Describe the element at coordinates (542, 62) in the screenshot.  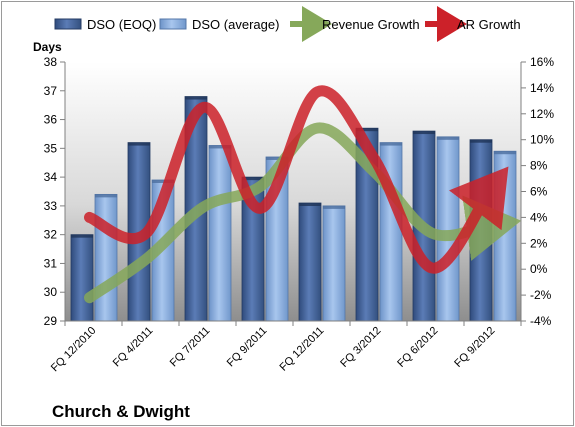
I see `y-right-tick-label: 16%` at that location.